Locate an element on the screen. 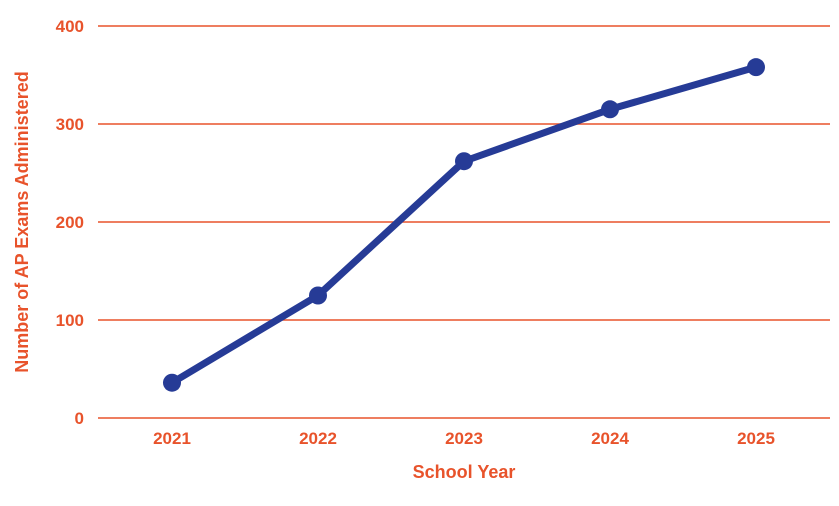 This screenshot has width=839, height=506. y-tick-label: 100 is located at coordinates (70, 320).